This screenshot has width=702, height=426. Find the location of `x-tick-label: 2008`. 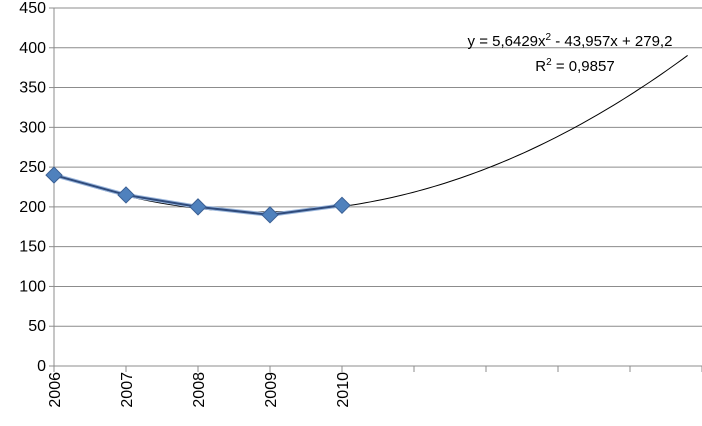

x-tick-label: 2008 is located at coordinates (199, 390).